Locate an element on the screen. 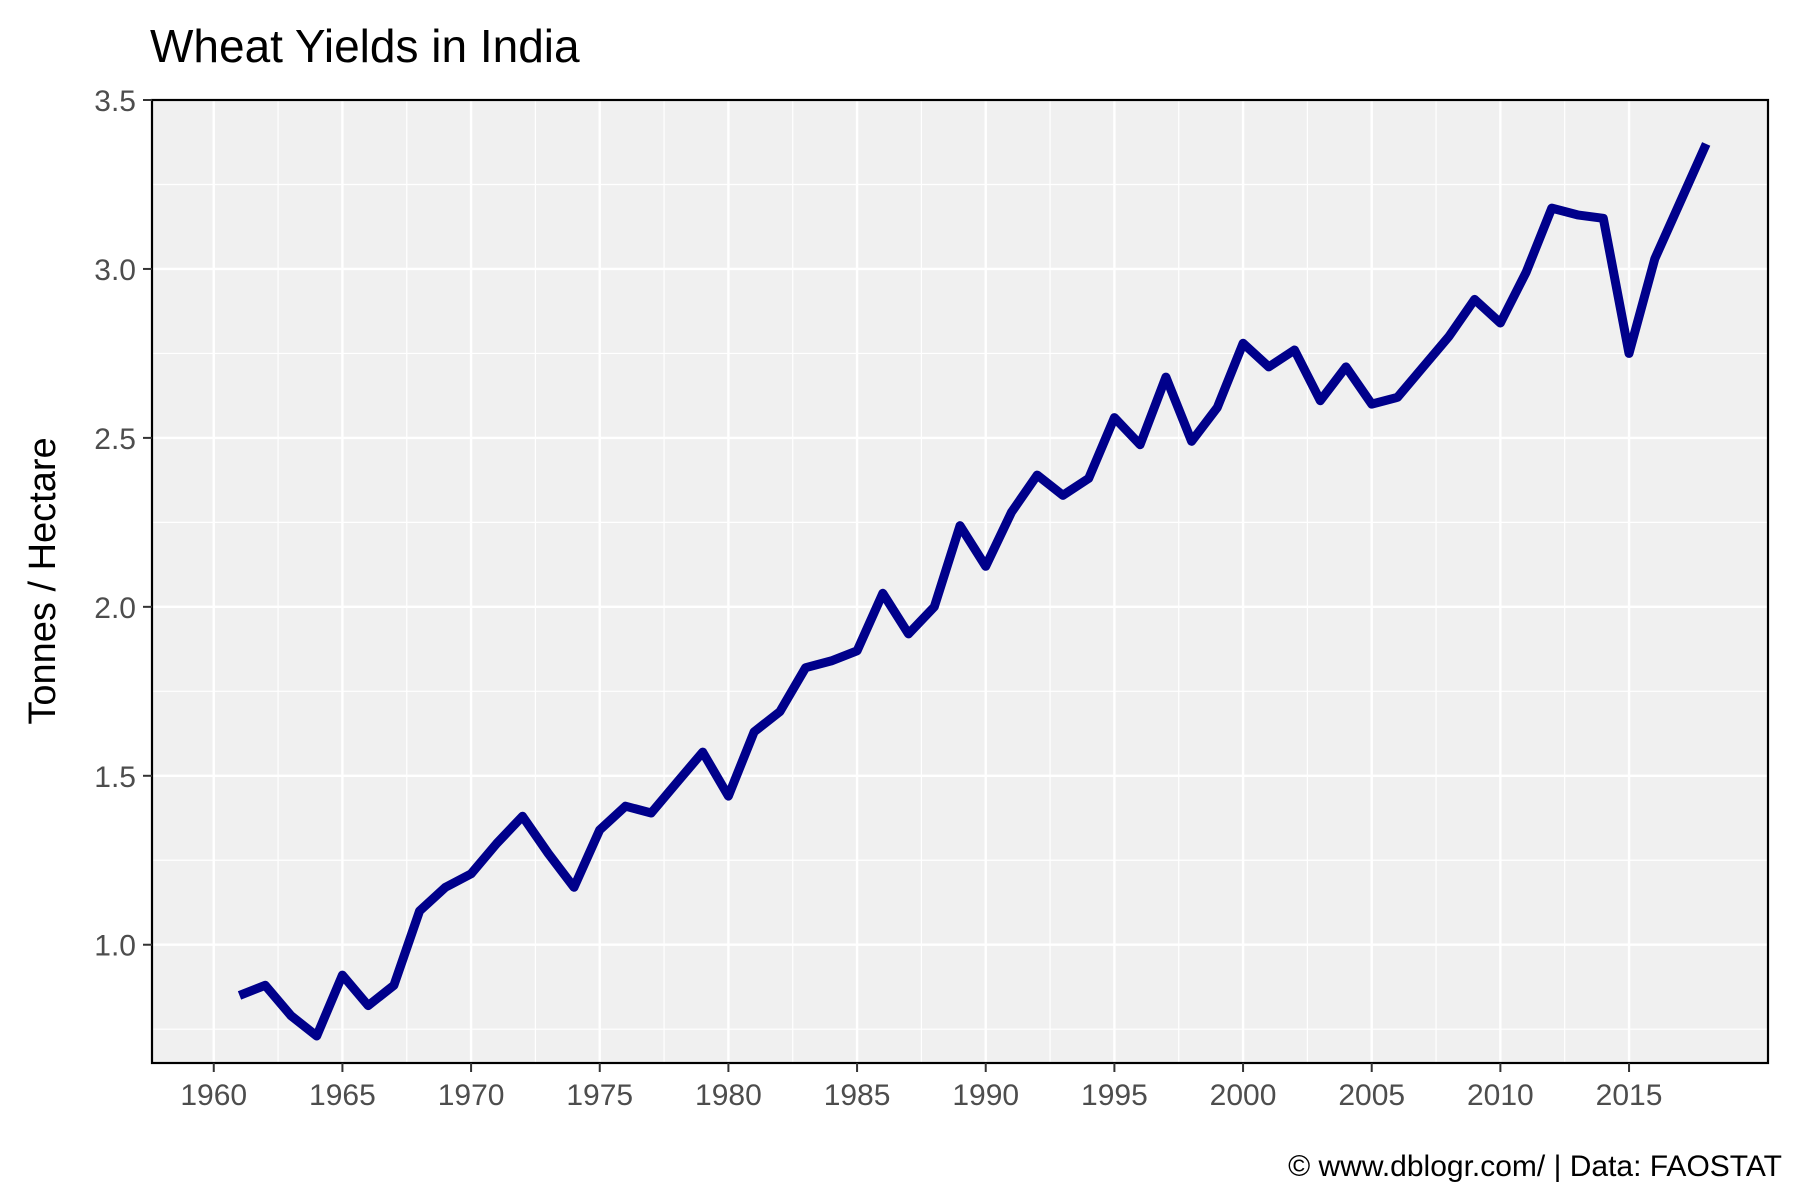  x-tick-label: 1965 is located at coordinates (342, 1095).